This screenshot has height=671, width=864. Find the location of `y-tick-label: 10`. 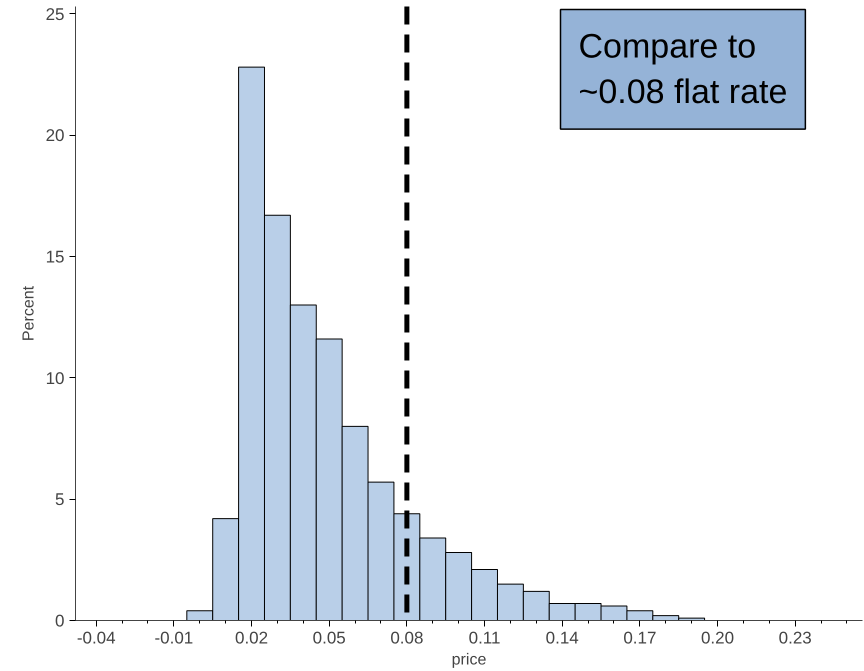

y-tick-label: 10 is located at coordinates (55, 378).